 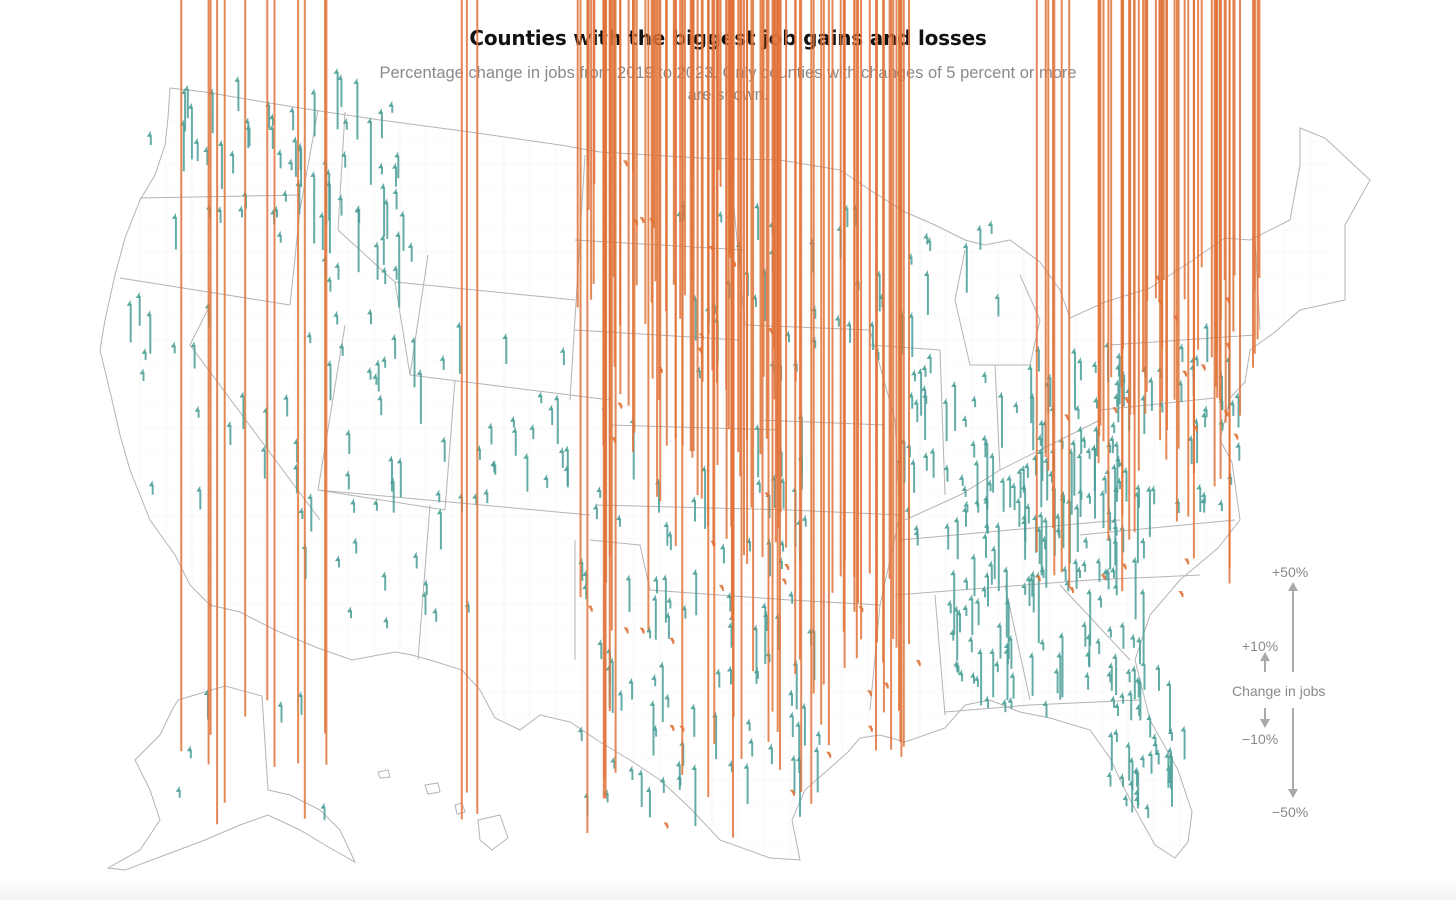 What do you see at coordinates (701, 336) in the screenshot?
I see `loss-arrow-great-plains` at bounding box center [701, 336].